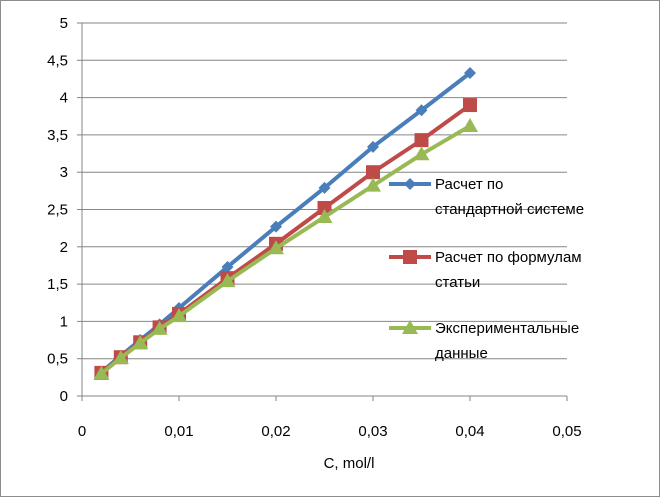 The image size is (660, 498). Describe the element at coordinates (507, 328) in the screenshot. I see `legend-label: Экспериментальные` at that location.